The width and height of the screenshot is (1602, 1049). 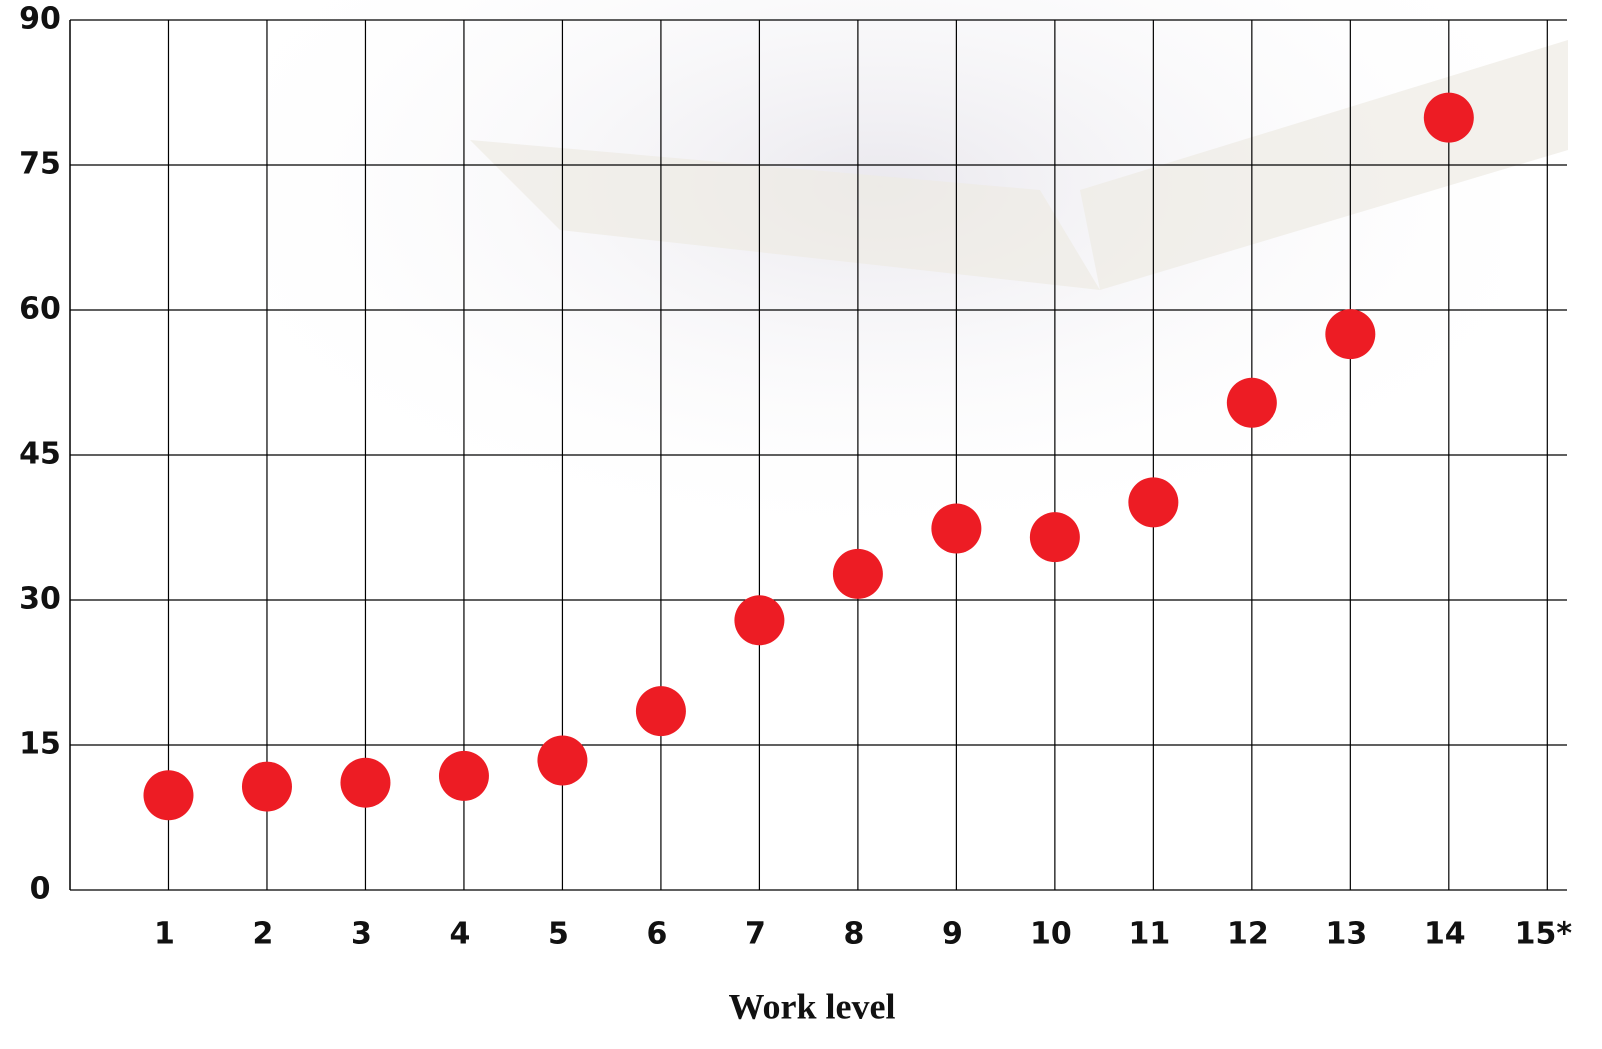 What do you see at coordinates (40, 454) in the screenshot?
I see `y-tick-label: 45` at bounding box center [40, 454].